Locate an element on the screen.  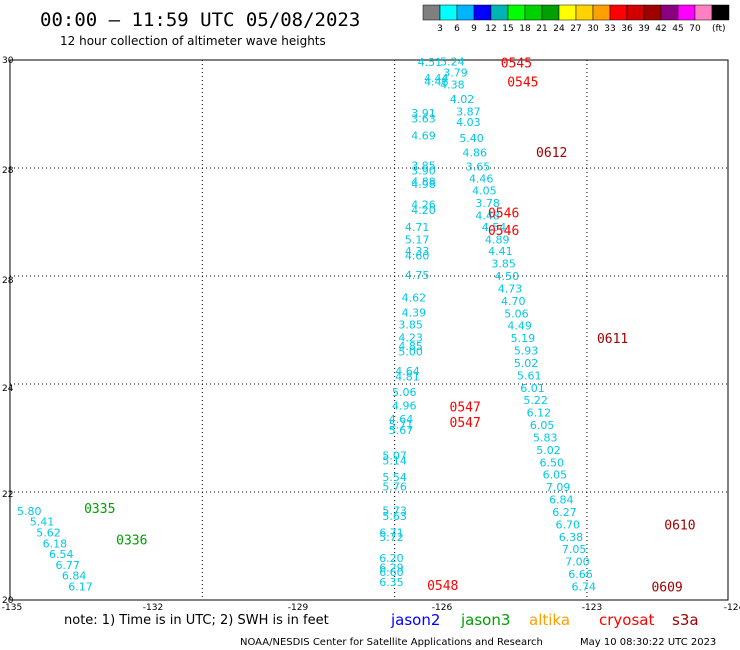
swh-value: 6.12 is located at coordinates (539, 413).